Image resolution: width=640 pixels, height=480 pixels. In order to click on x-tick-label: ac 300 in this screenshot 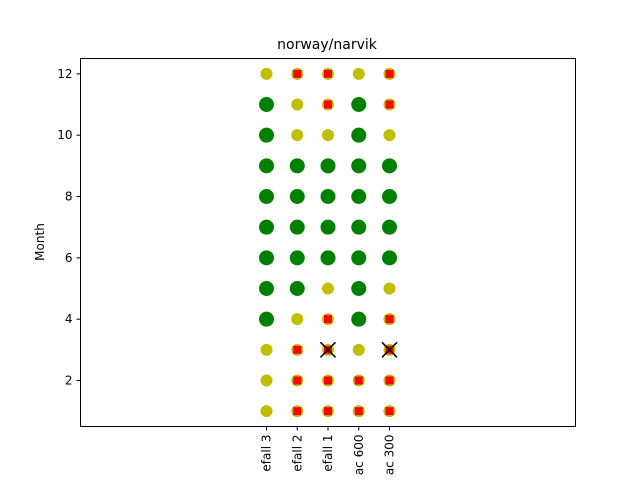, I will do `click(390, 455)`.